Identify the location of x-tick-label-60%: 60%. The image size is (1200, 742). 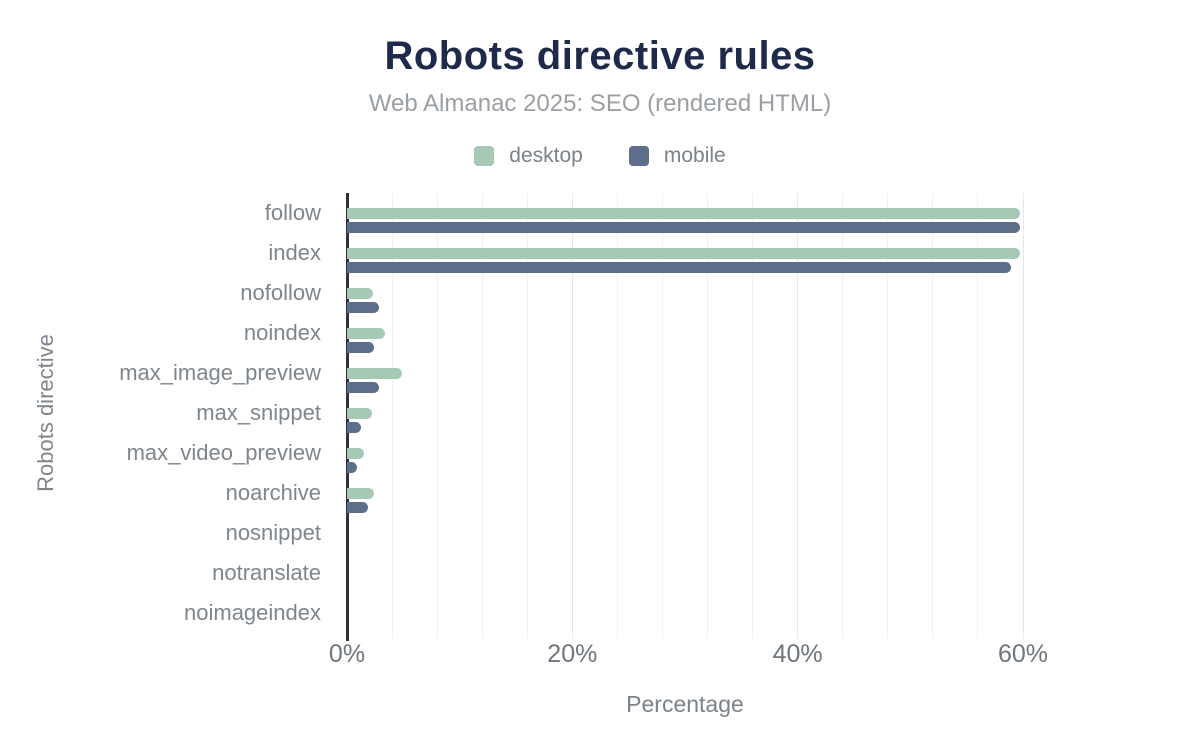
(1023, 654).